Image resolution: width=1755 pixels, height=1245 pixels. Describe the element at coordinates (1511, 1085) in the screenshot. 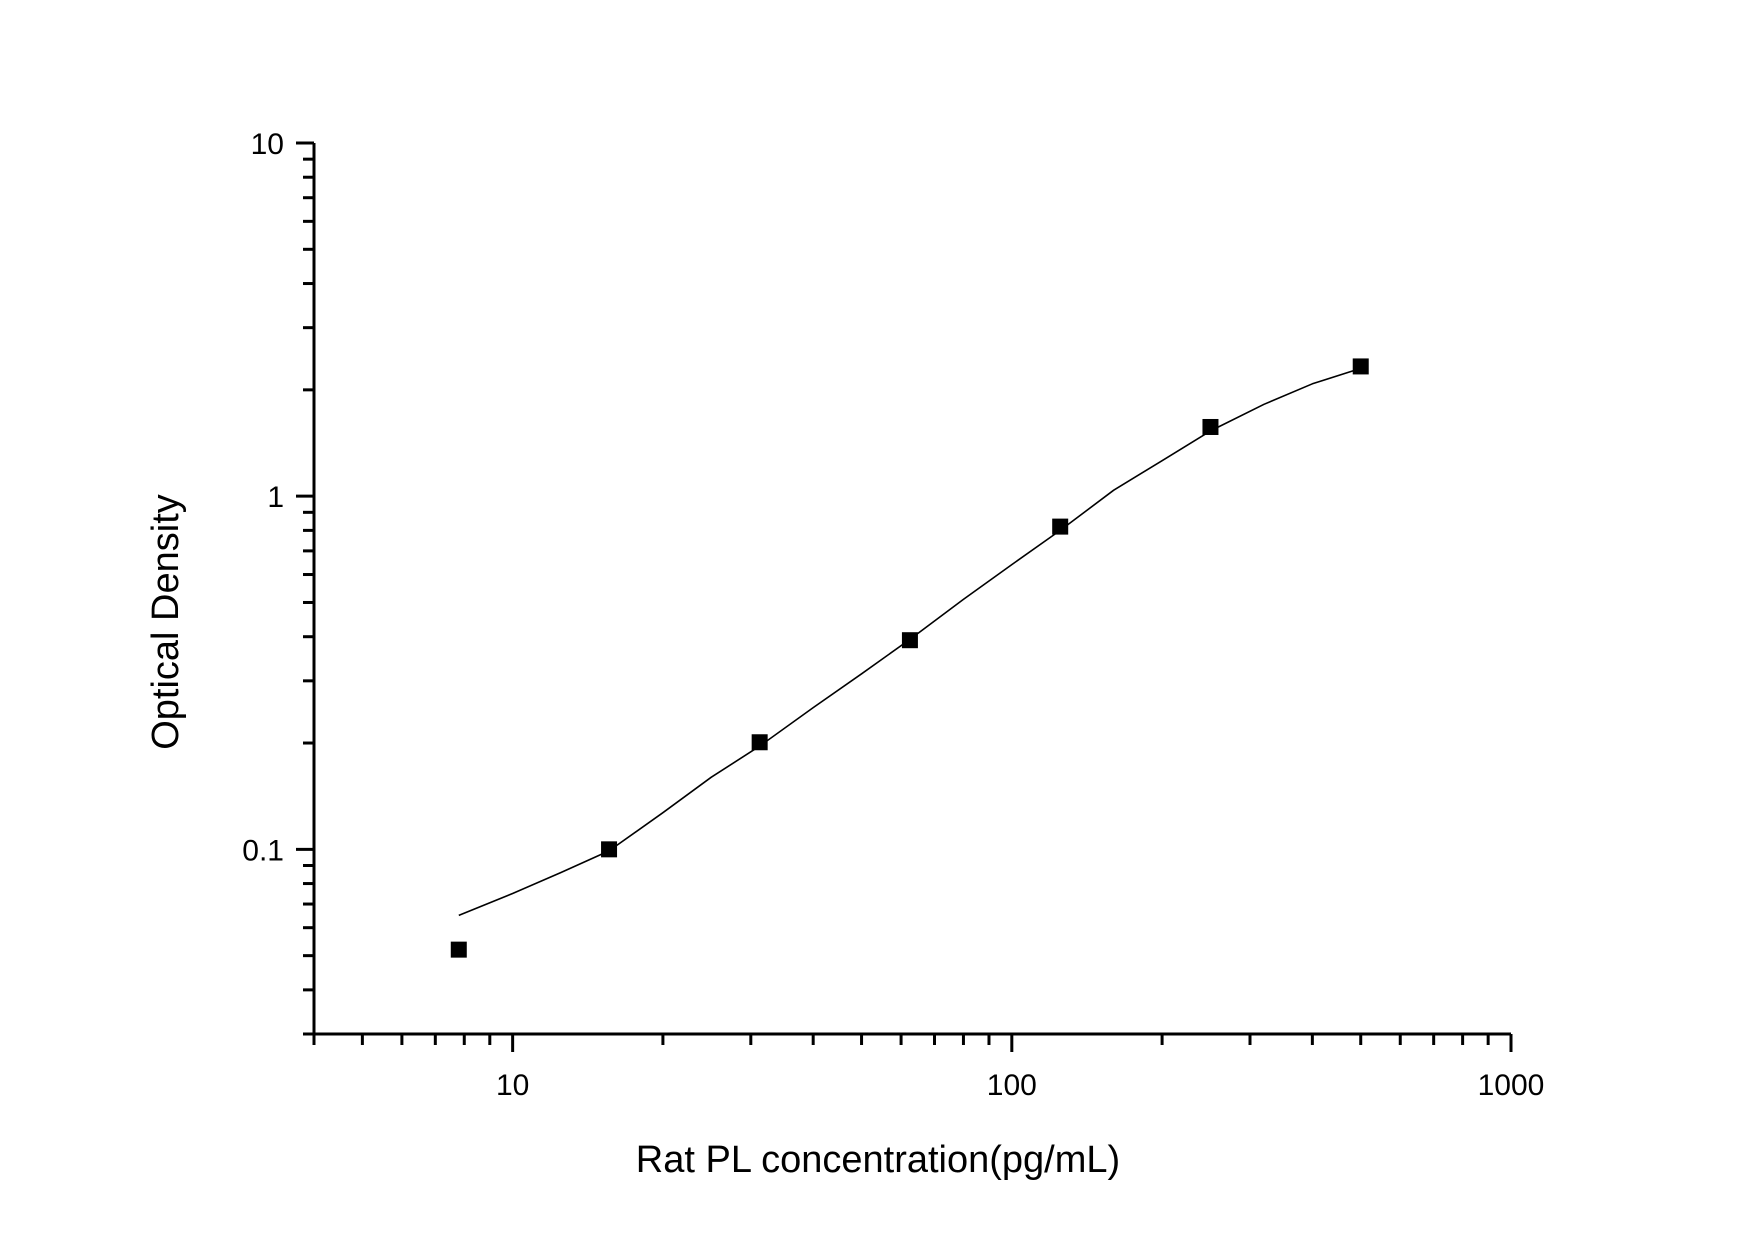

I see `x-tick-label: 1000` at that location.